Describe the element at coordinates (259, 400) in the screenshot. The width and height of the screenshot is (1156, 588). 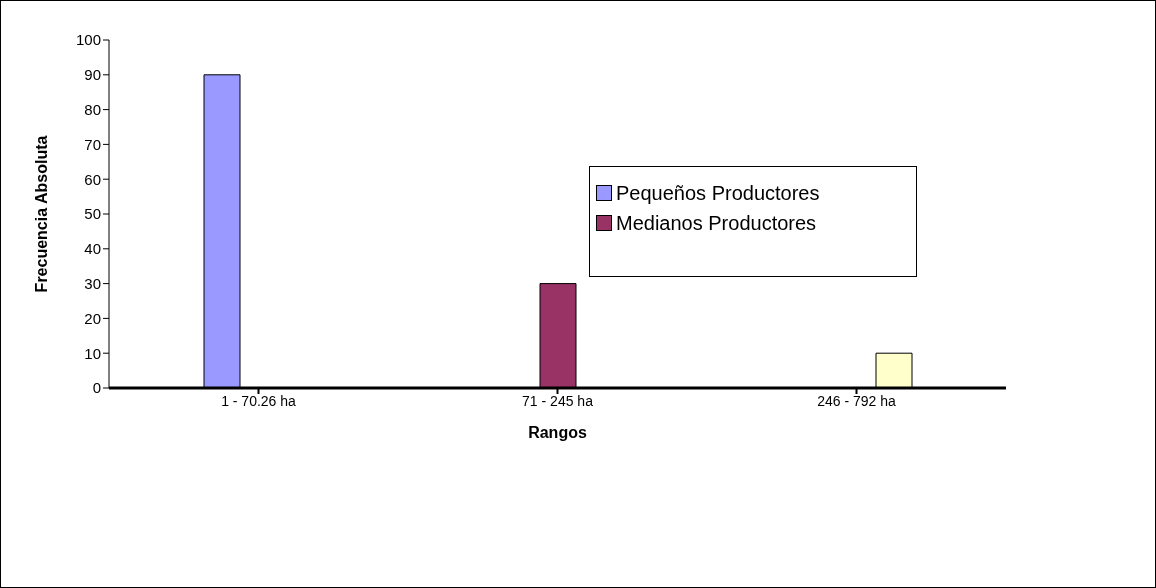
I see `x-tick-label: 1 - 70.26 ha` at that location.